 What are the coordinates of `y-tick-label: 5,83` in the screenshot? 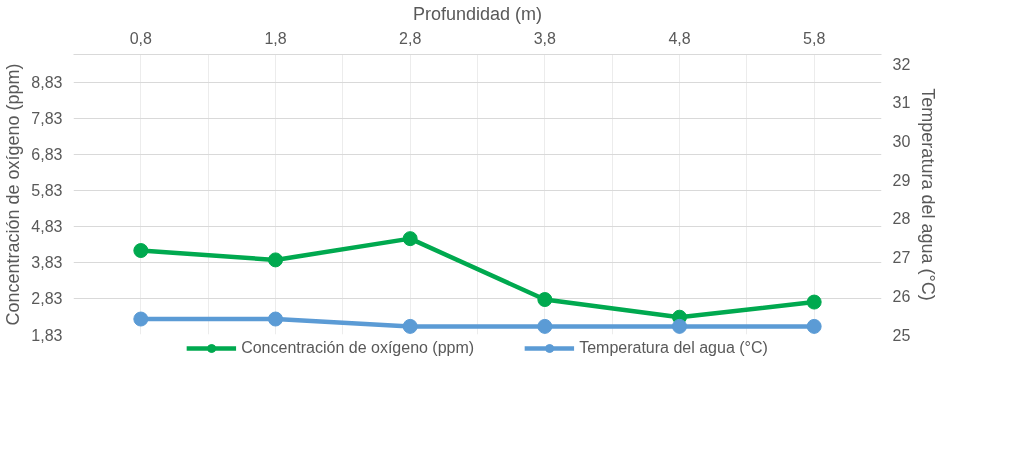 It's located at (47, 191).